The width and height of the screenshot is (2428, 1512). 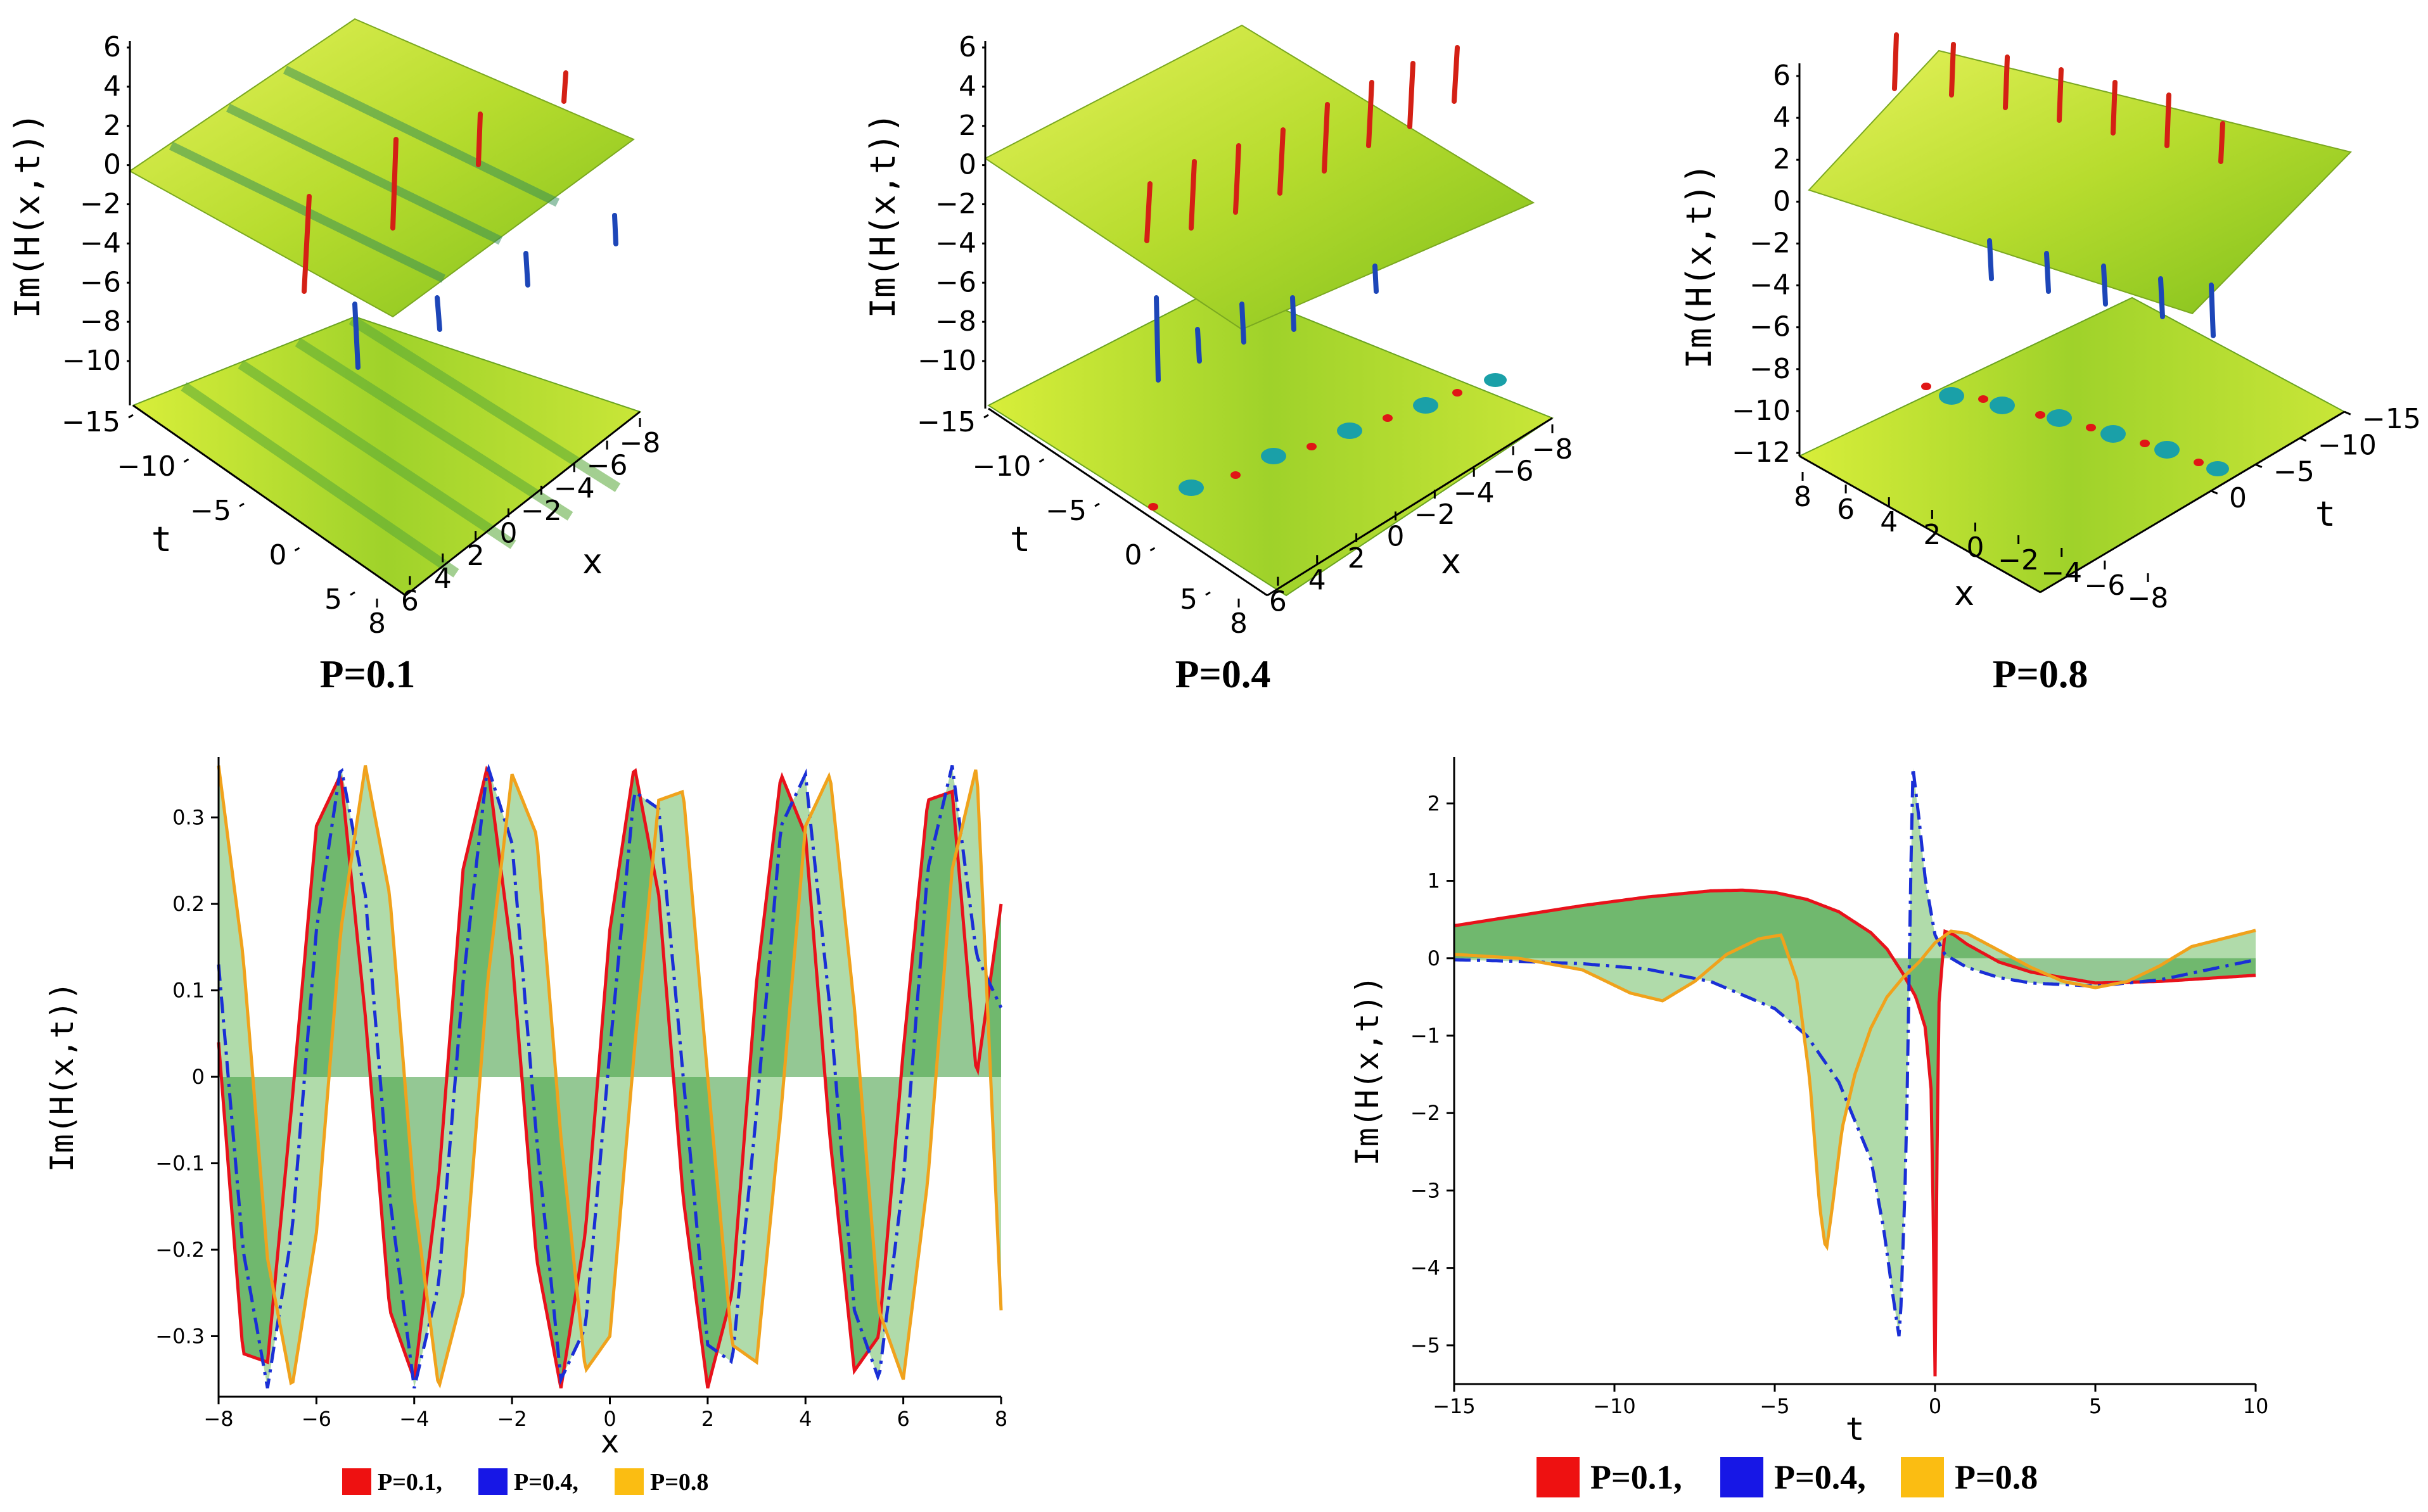 I want to click on legend-swatch-p01, so click(x=1559, y=1477).